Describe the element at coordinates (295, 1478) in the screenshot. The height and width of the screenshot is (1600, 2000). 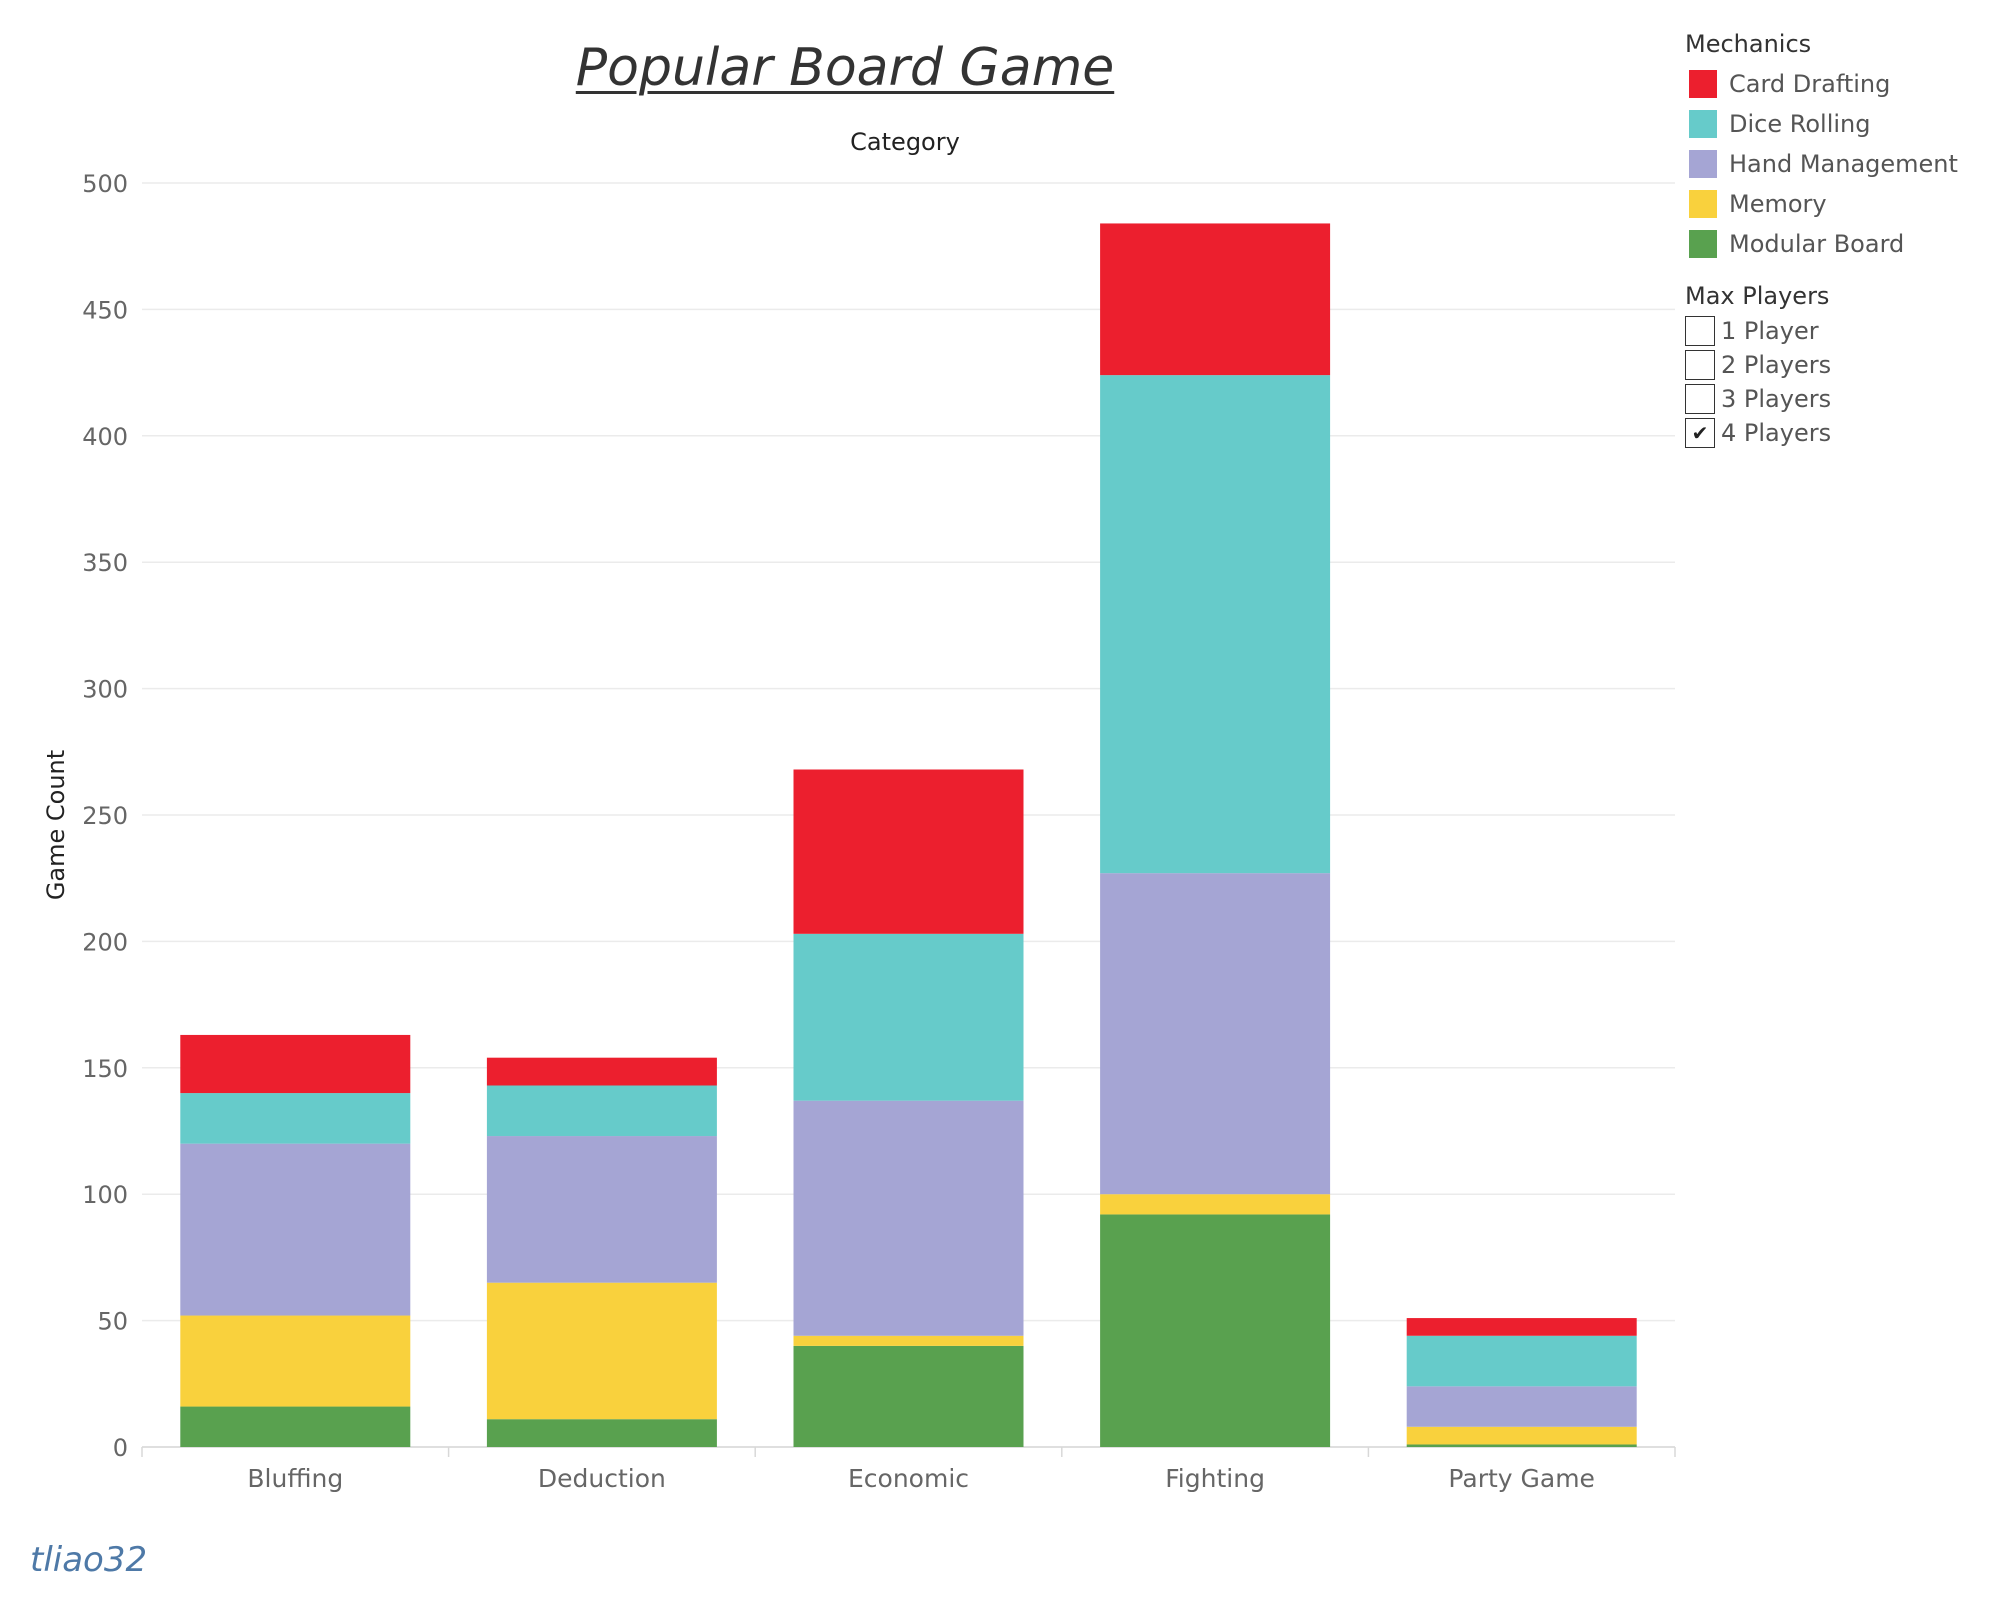
I see `x-tick-label: Bluffing` at that location.